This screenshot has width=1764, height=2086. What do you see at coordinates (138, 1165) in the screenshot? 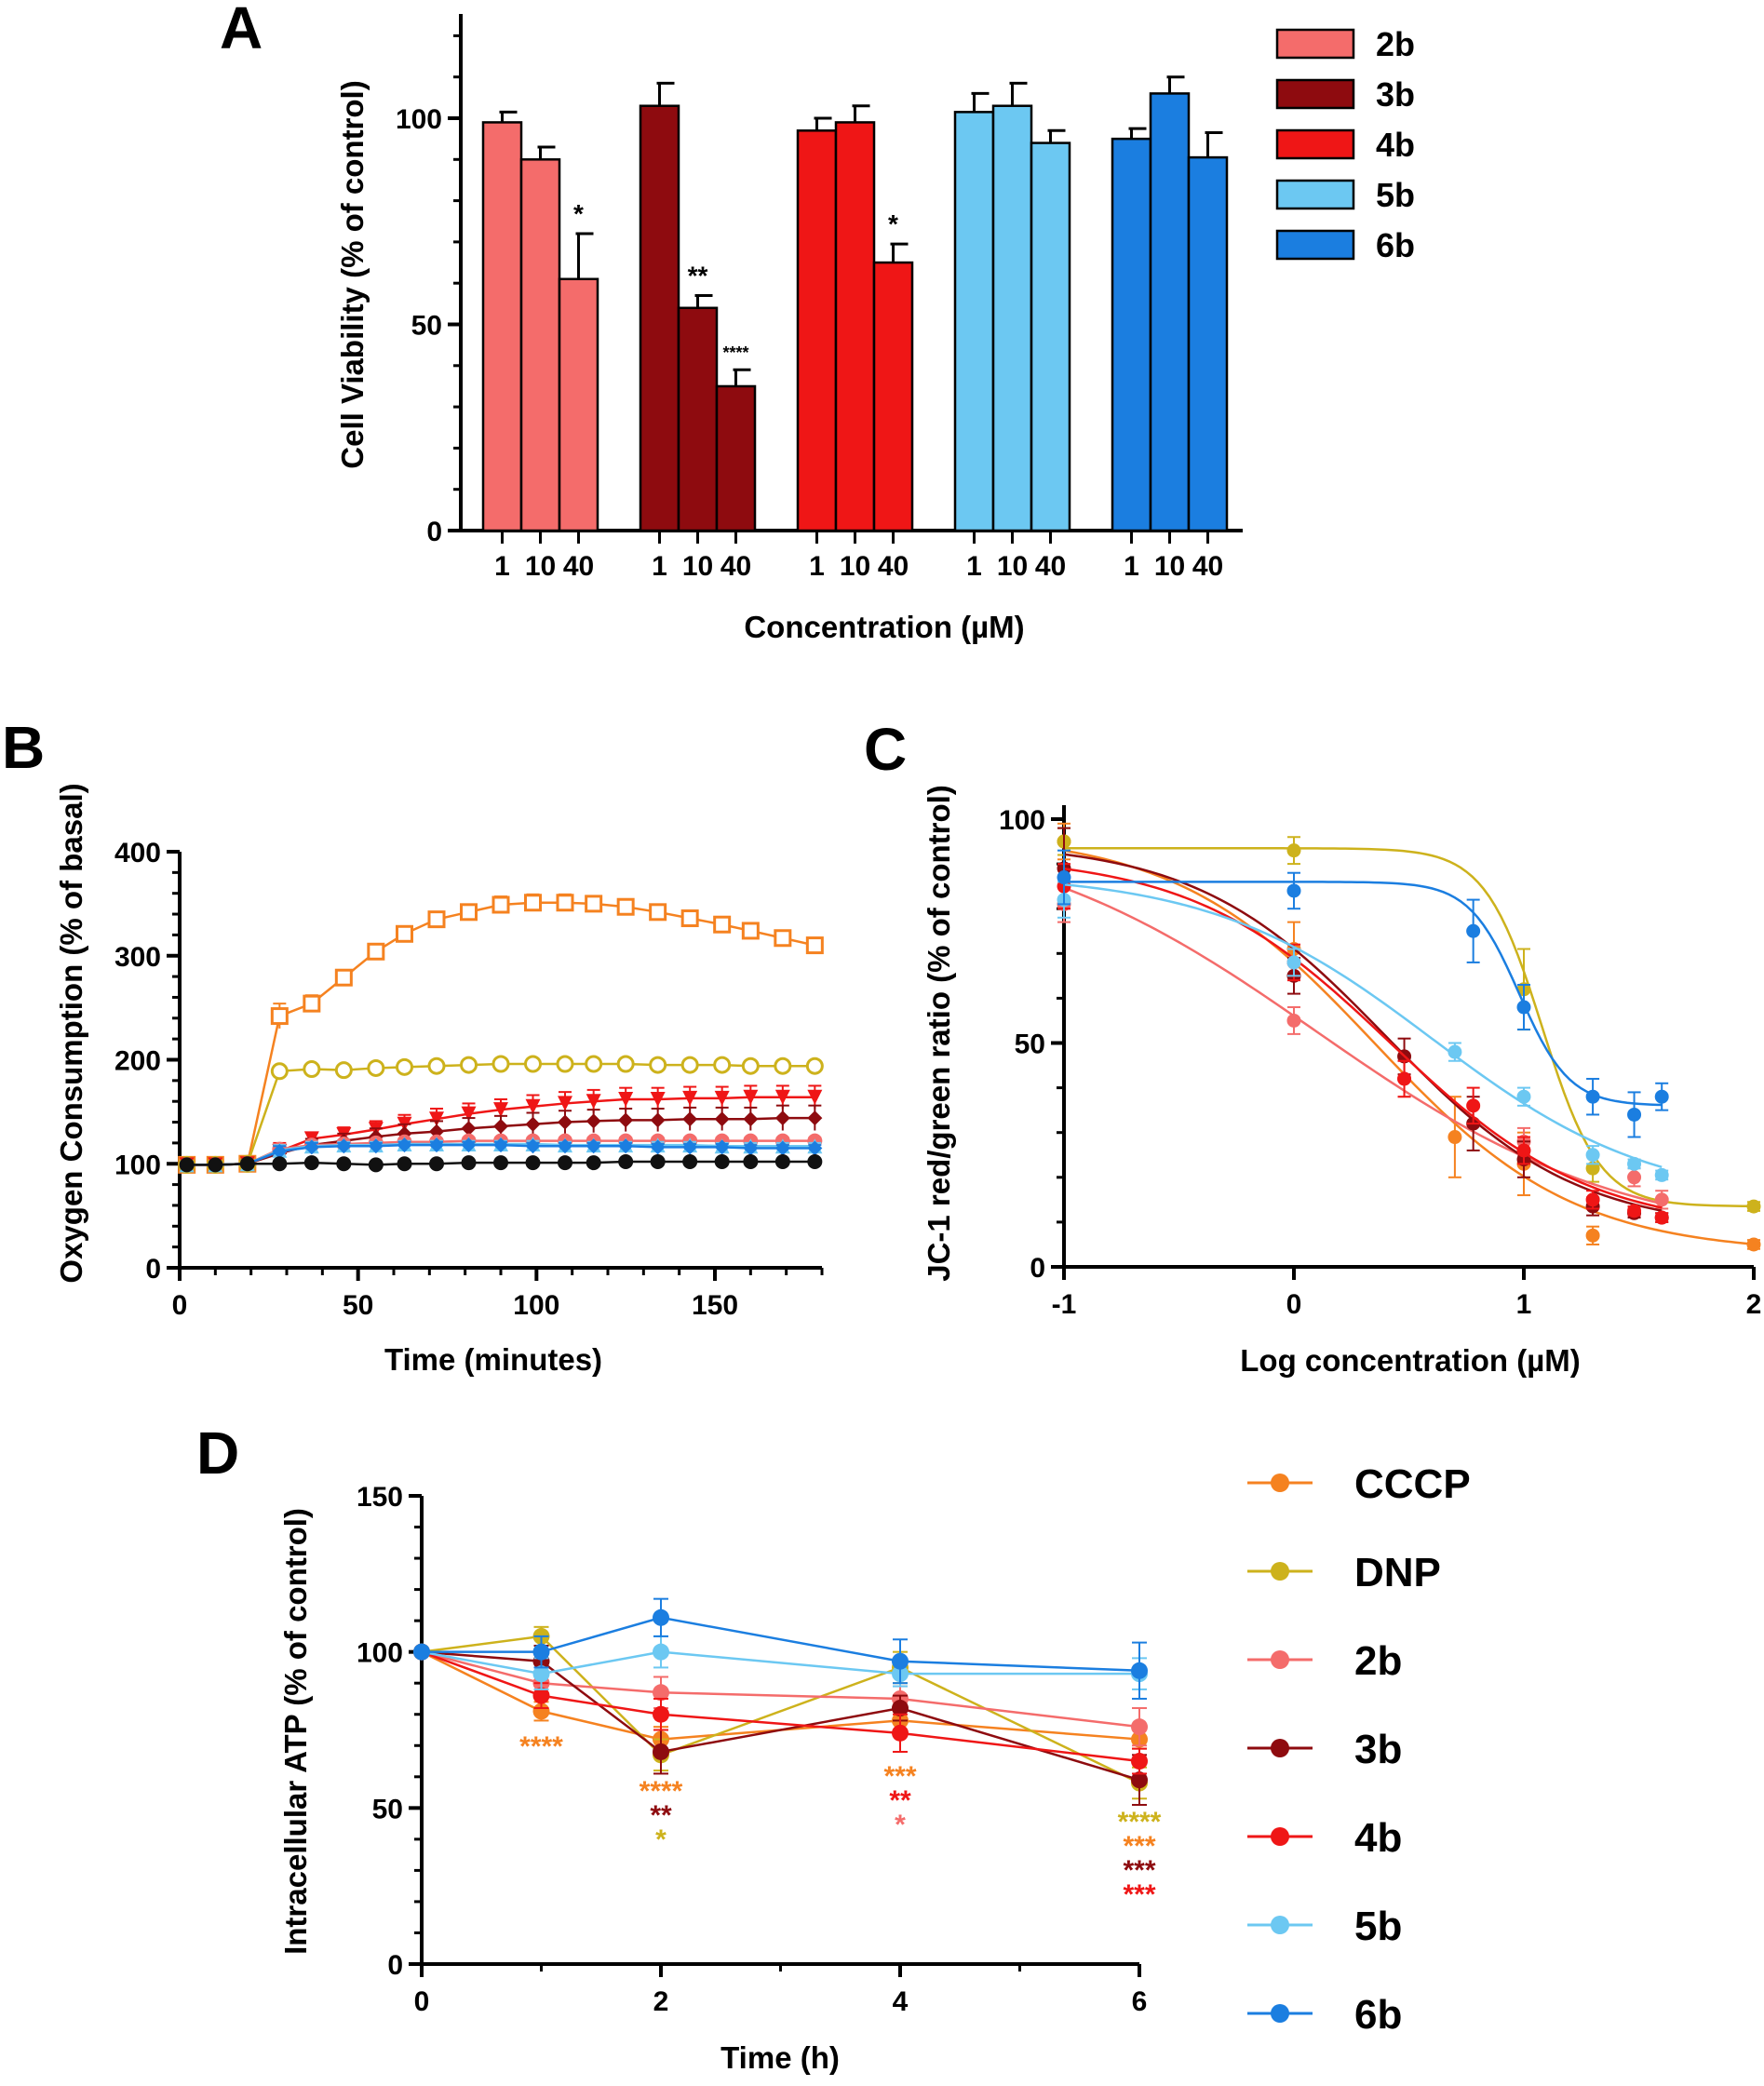
I see `b-y-tick-label: 100` at bounding box center [138, 1165].